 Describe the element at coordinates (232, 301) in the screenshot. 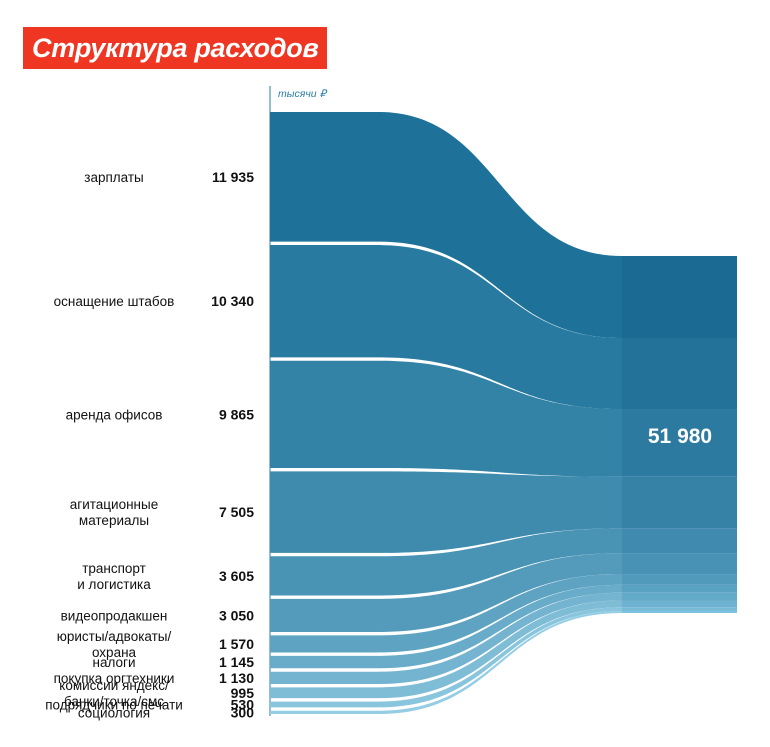

I see `value-label: 10 340` at that location.